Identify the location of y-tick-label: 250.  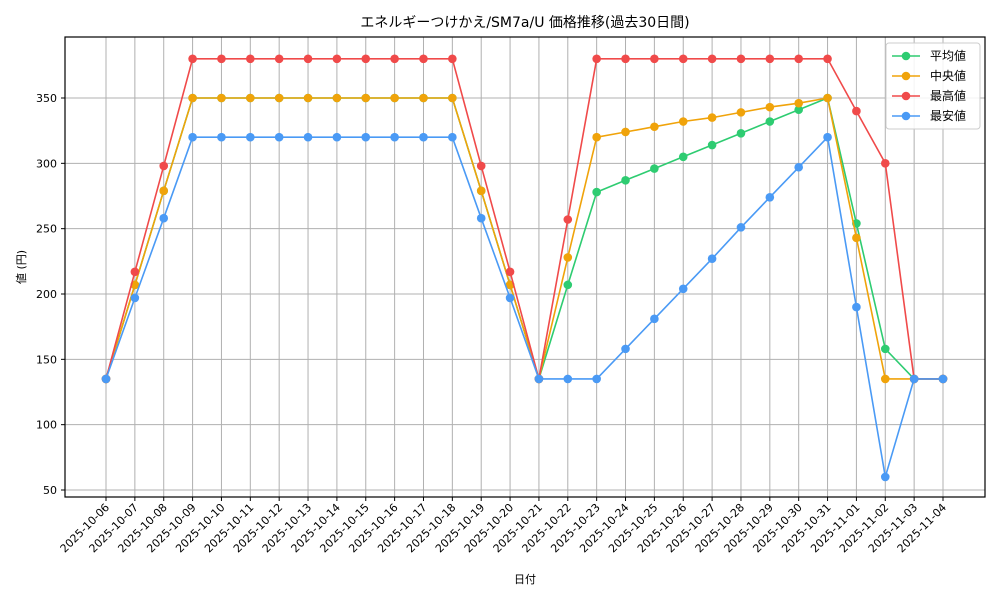
(46, 229).